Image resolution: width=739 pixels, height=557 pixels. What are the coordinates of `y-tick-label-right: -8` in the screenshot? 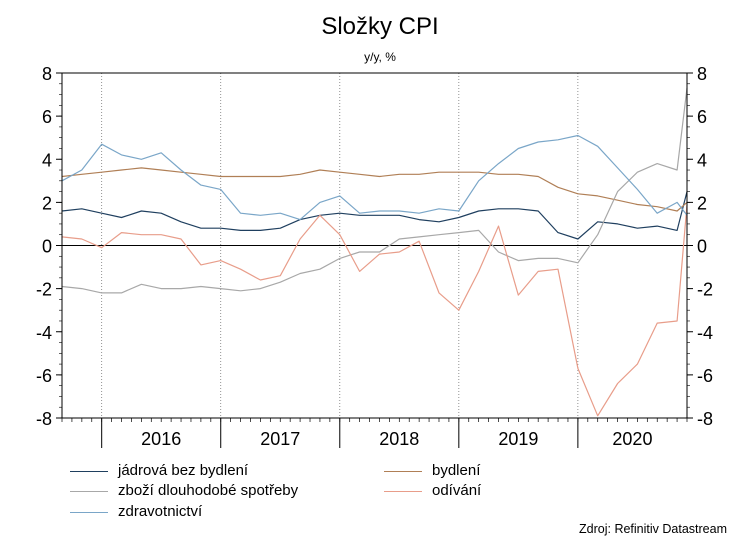 It's located at (705, 419).